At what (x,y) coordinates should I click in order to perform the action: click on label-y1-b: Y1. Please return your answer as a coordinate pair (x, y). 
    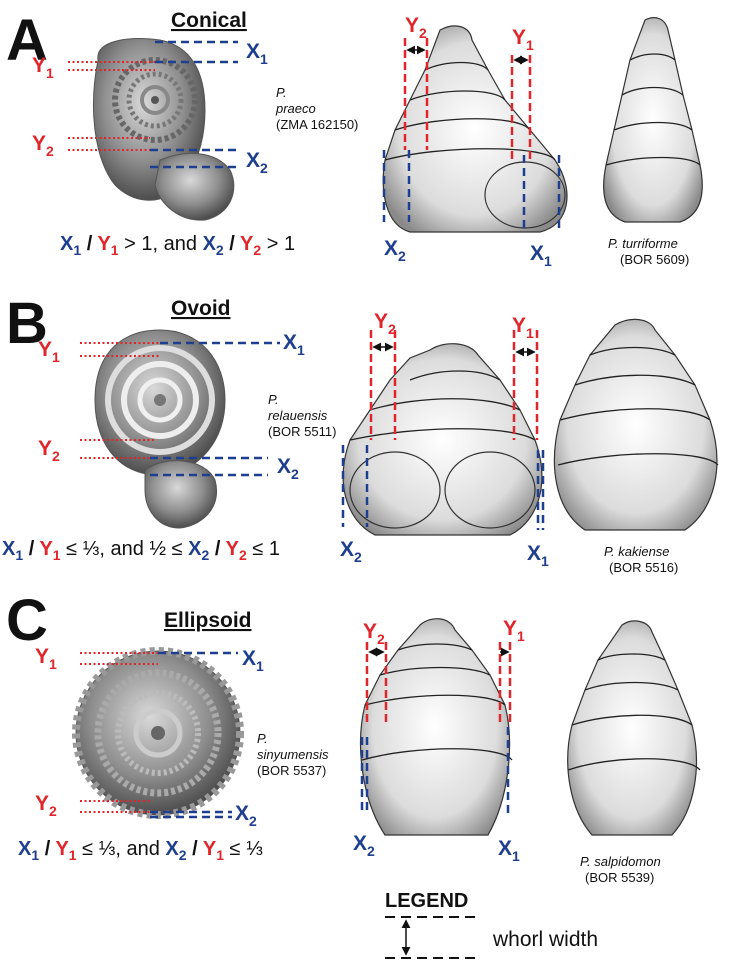
    Looking at the image, I should click on (49, 351).